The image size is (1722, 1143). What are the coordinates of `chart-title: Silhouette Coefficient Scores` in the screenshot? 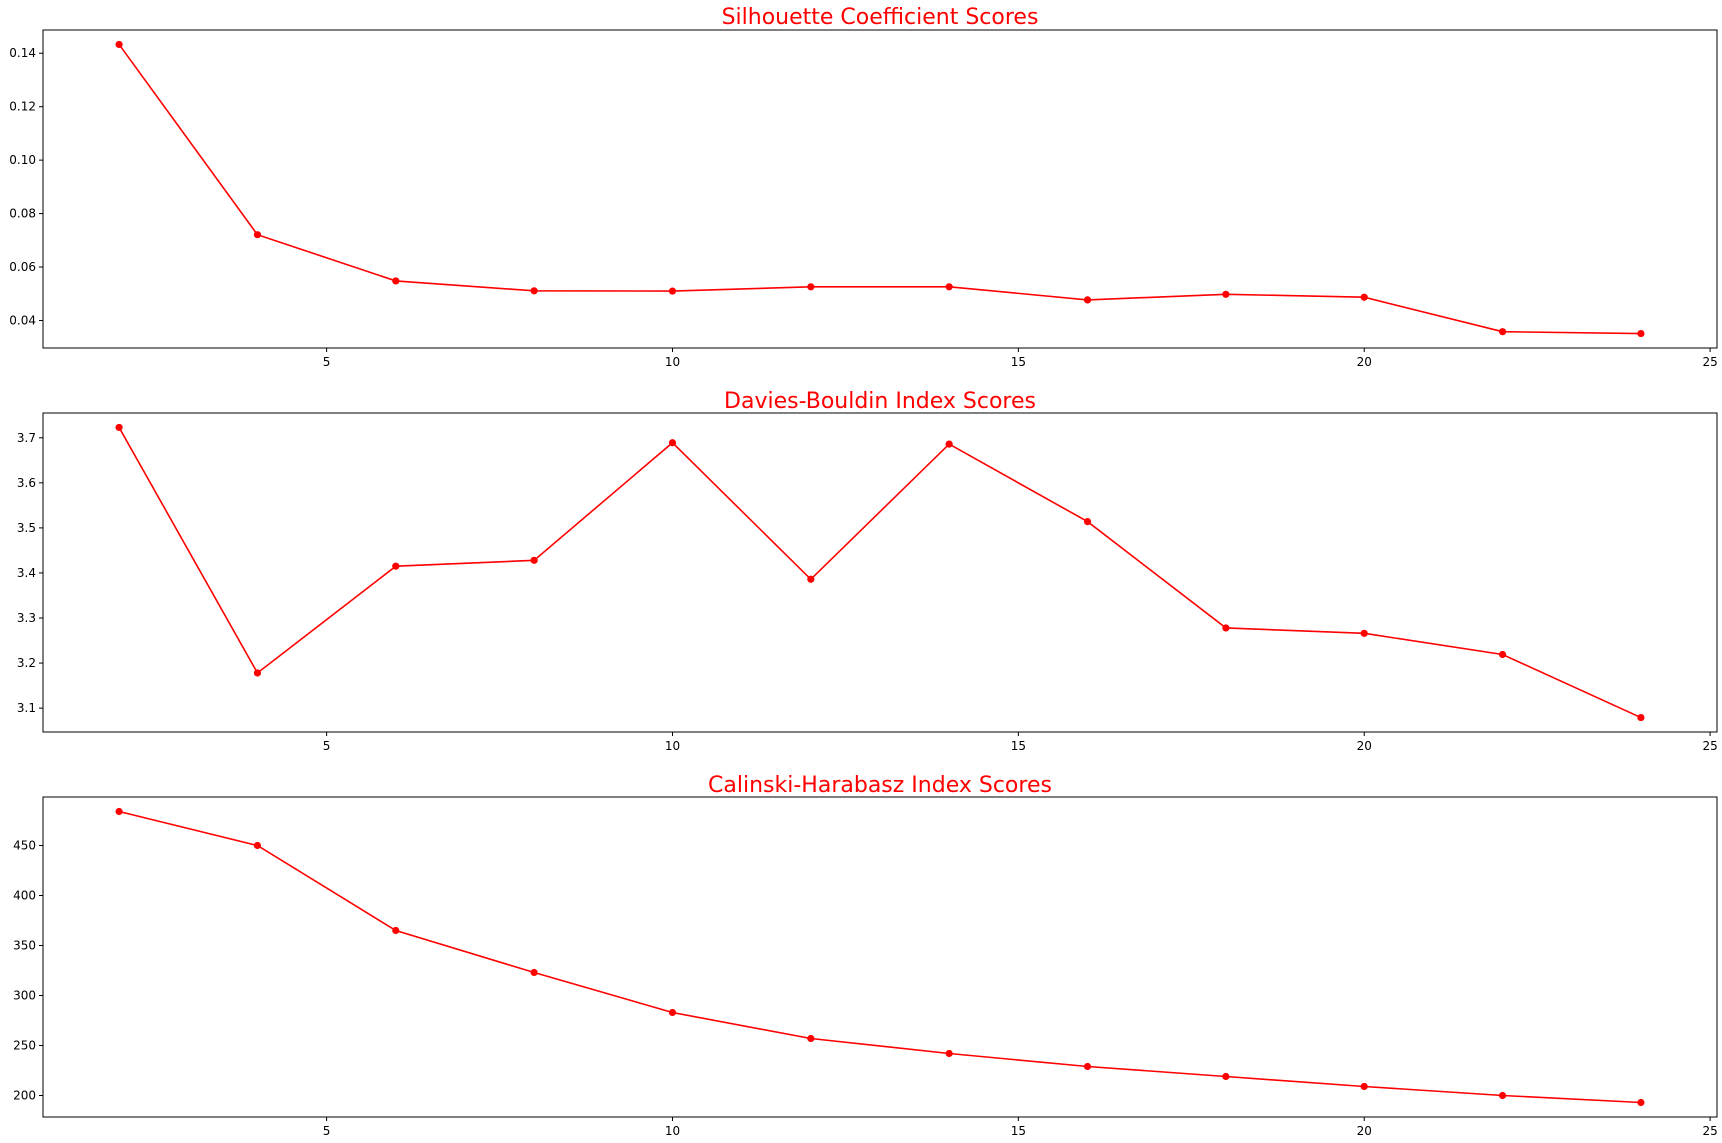 It's located at (880, 17).